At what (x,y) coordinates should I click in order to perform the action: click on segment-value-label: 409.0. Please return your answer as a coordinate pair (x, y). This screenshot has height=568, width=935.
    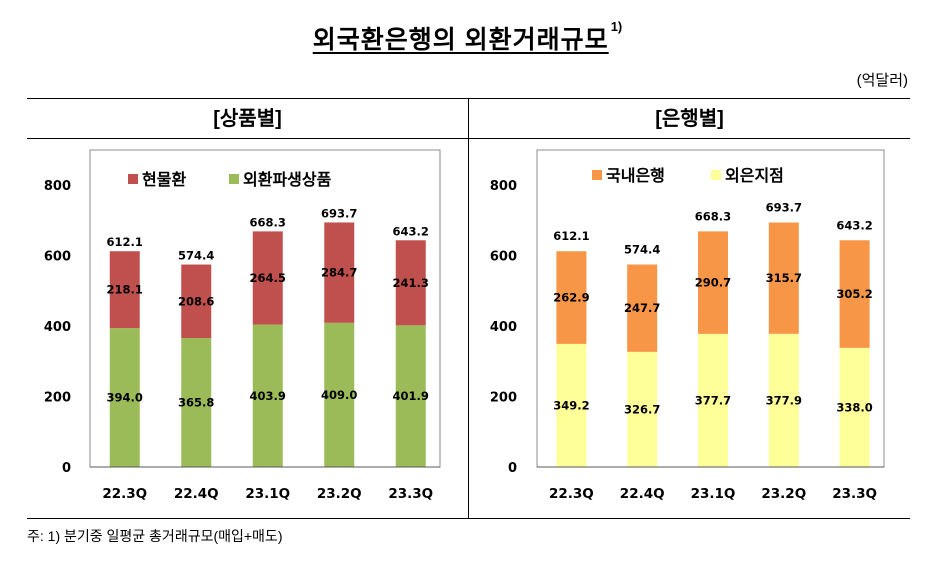
    Looking at the image, I should click on (339, 395).